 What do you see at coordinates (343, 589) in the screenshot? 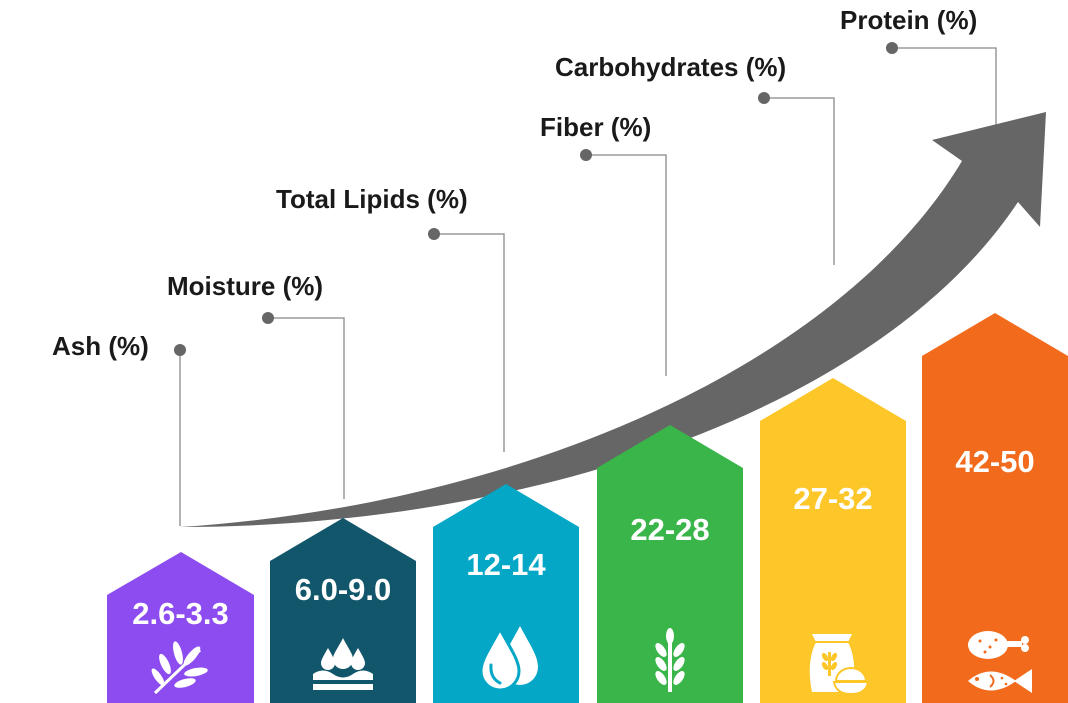
I see `value-moisture: 6.0-9.0` at bounding box center [343, 589].